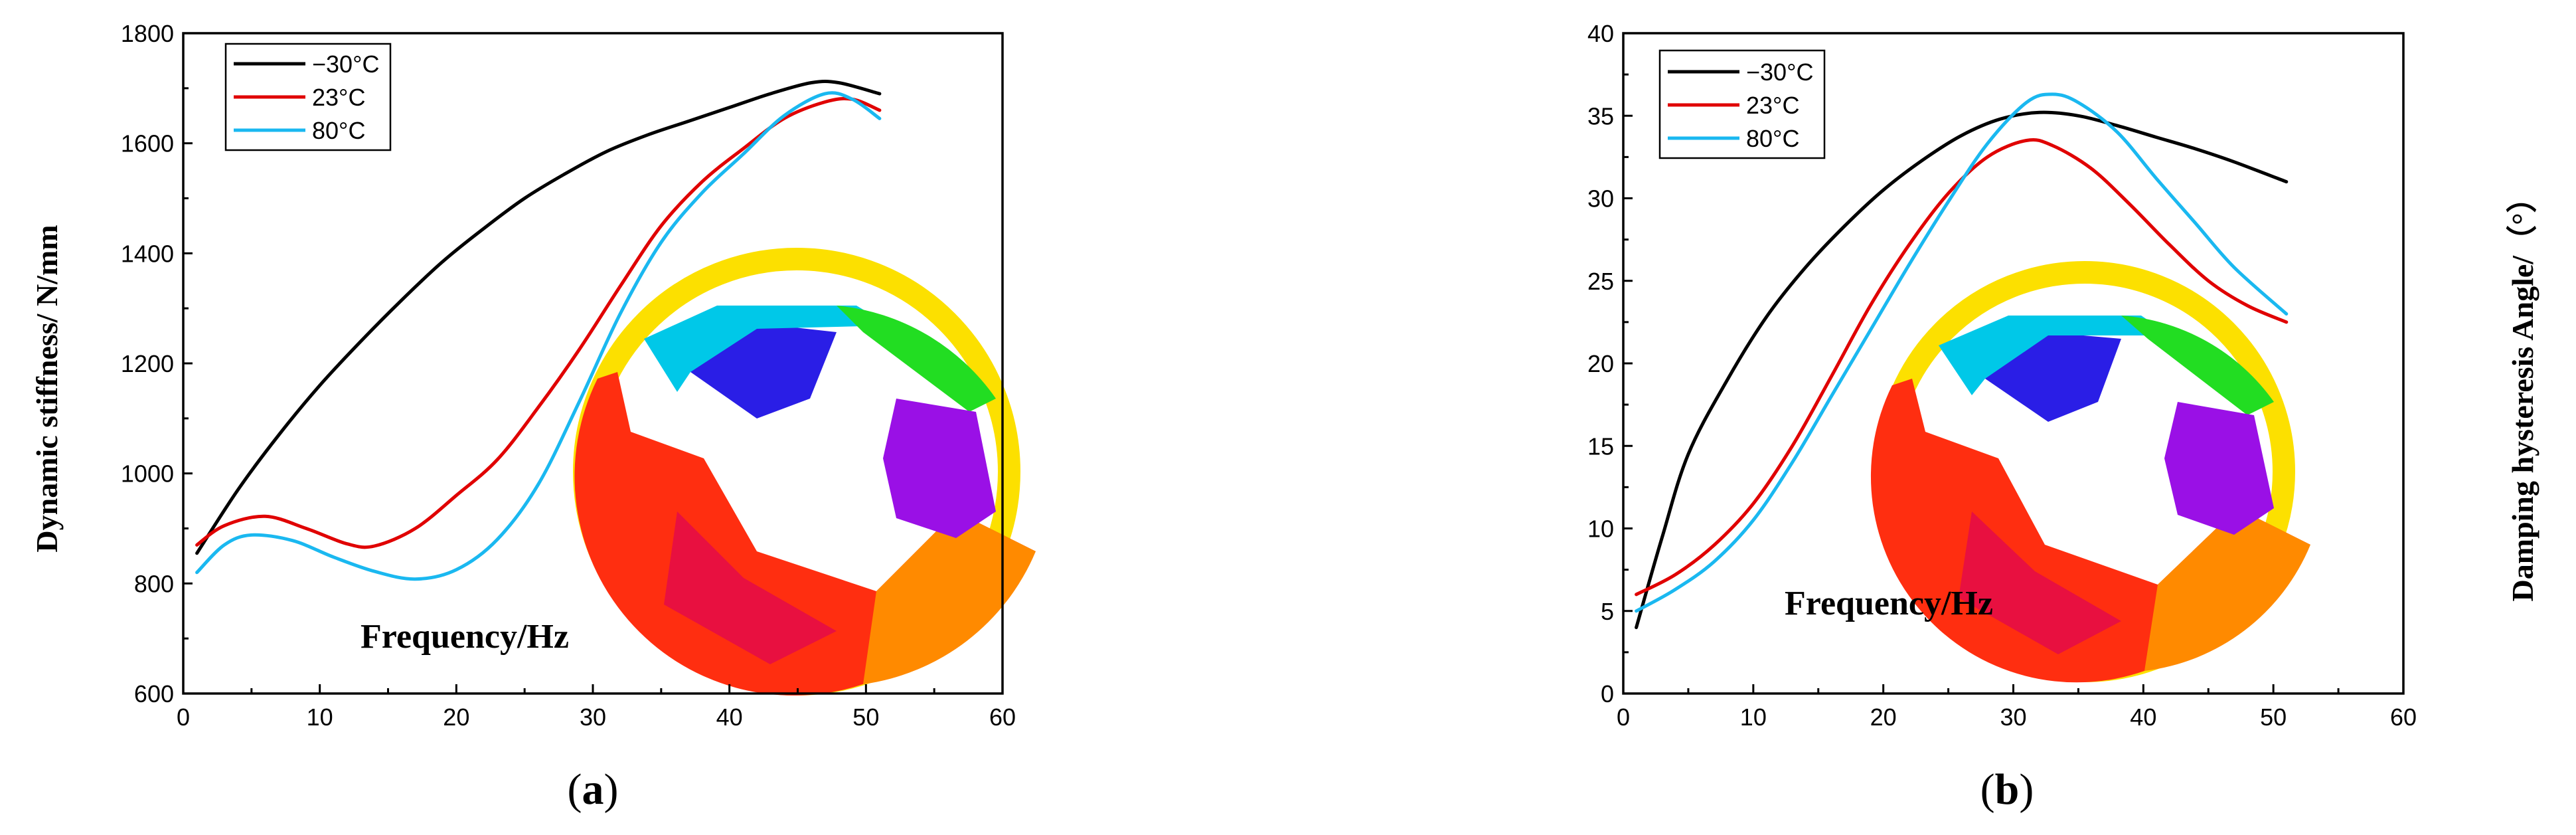 The image size is (2576, 835). I want to click on panel-caption-letter-b: b, so click(2007, 790).